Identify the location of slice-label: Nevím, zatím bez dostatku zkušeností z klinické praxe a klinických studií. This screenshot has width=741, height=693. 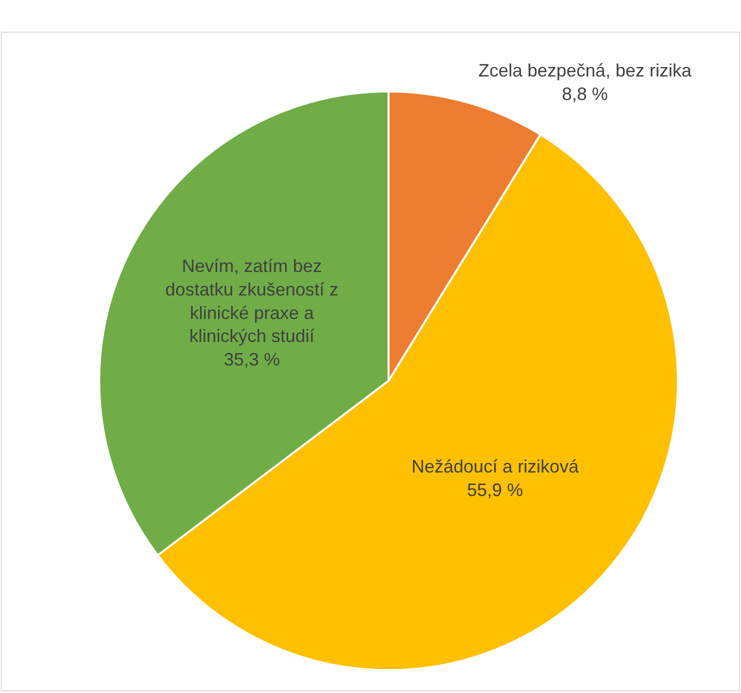
(251, 301).